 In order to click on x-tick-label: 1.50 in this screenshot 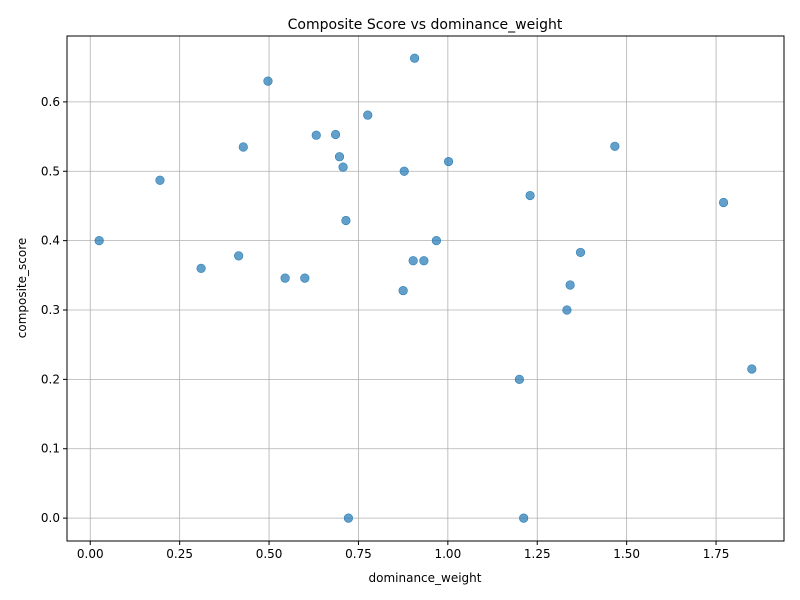, I will do `click(626, 554)`.